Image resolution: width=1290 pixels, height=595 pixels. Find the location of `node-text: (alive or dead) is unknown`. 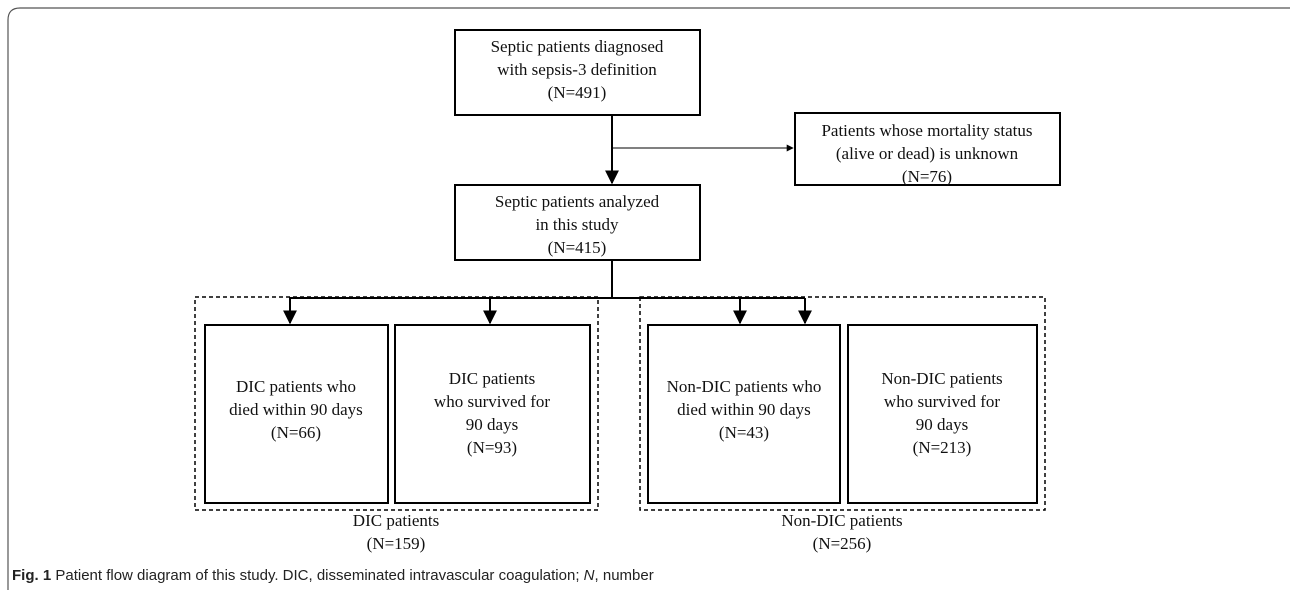

node-text: (alive or dead) is unknown is located at coordinates (927, 153).